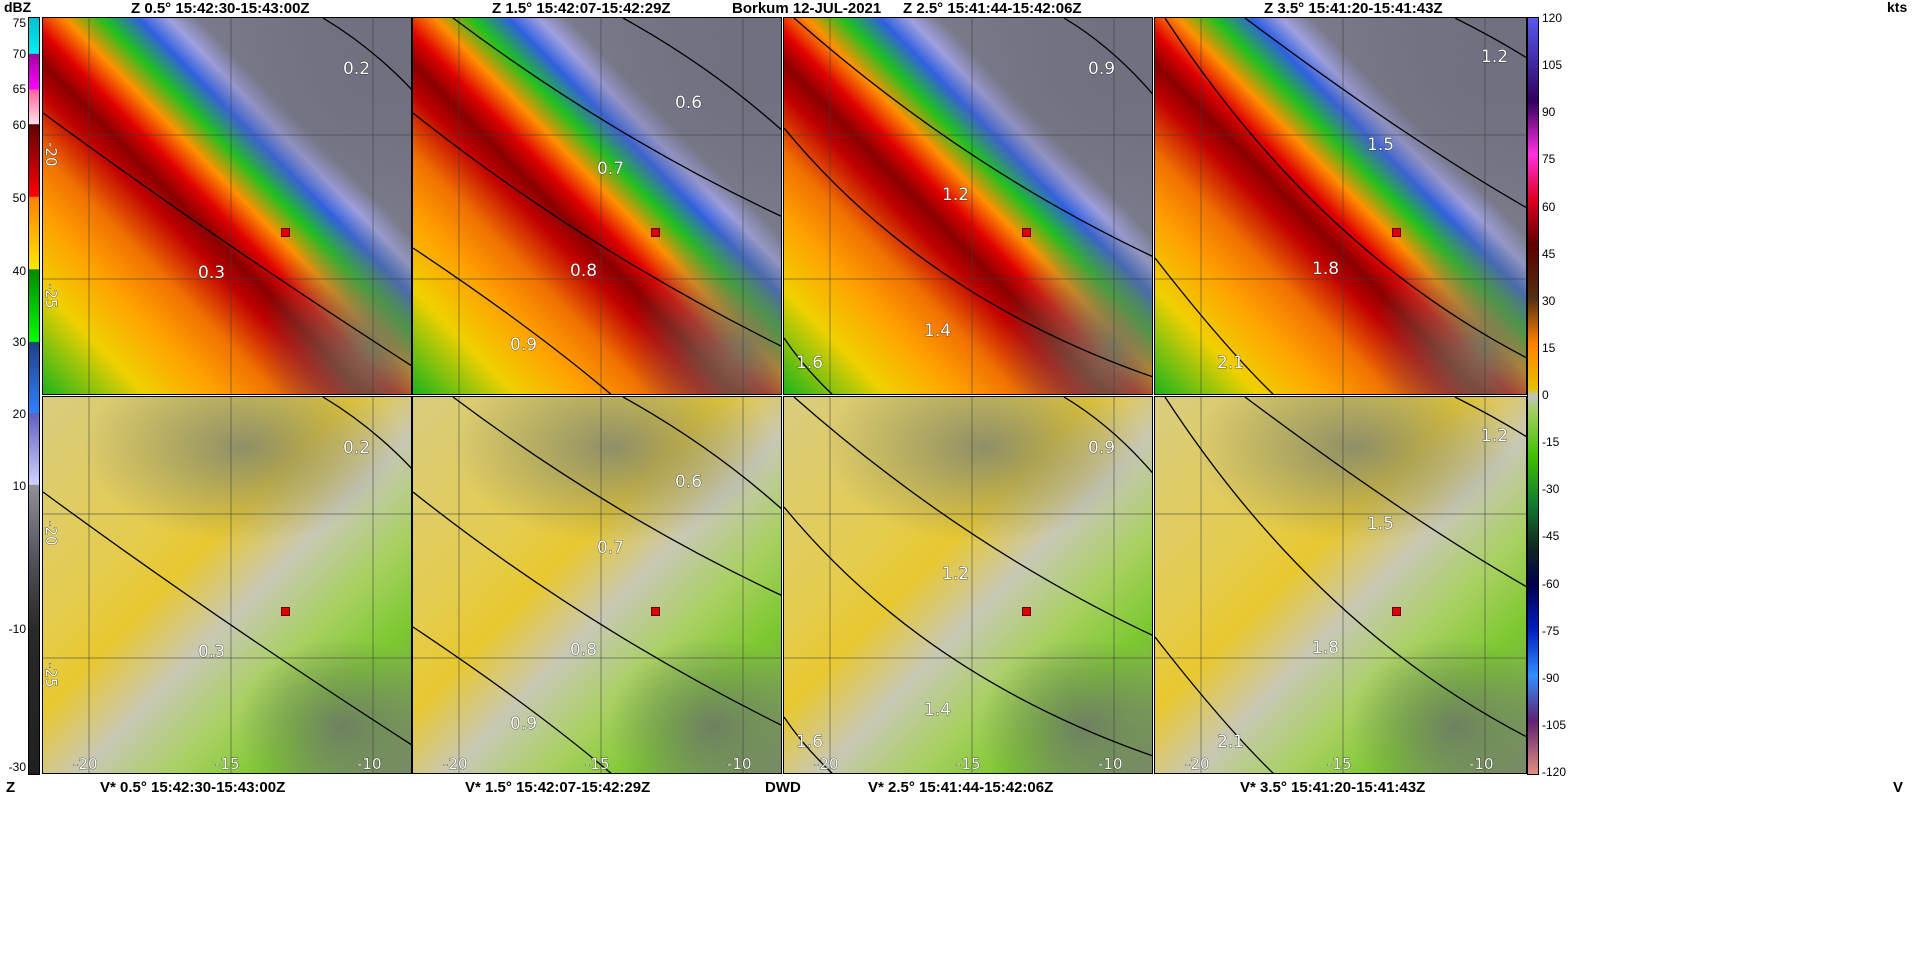 The width and height of the screenshot is (1918, 970). I want to click on panel-title-z-1-5: Z 1.5° 15:42:07-15:42:29Z, so click(581, 8).